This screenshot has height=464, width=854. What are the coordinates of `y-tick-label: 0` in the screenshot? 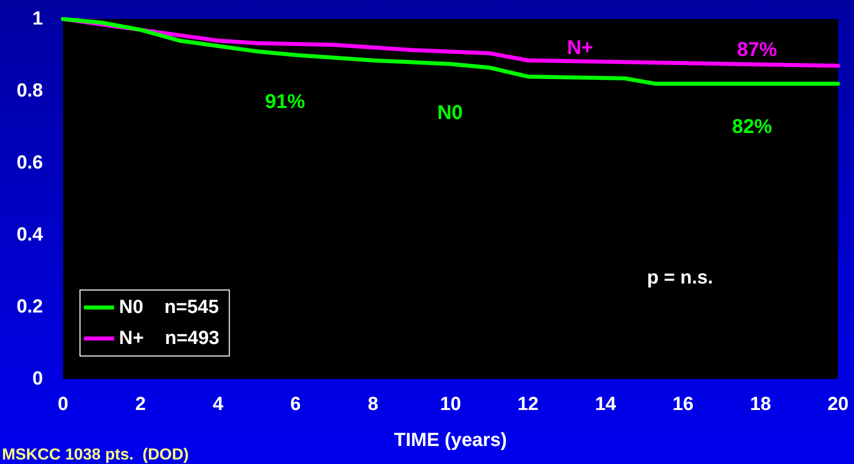 It's located at (37, 379).